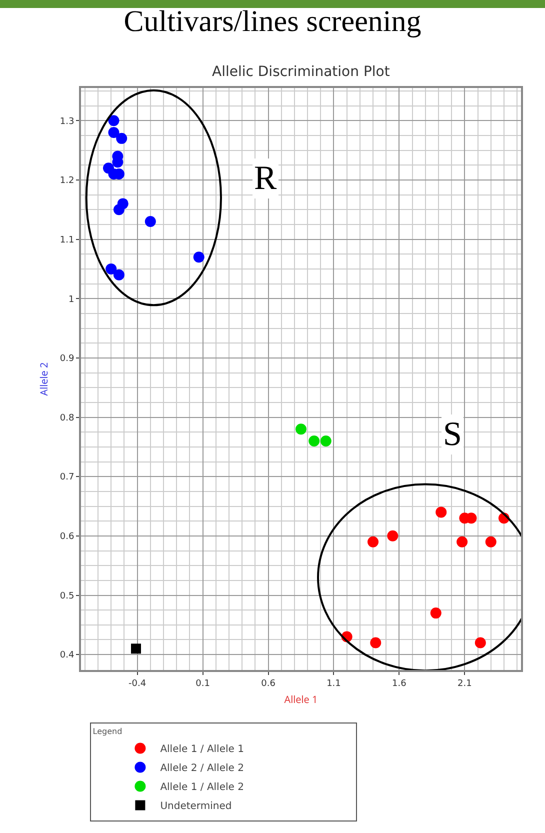  I want to click on legend-label: Allele 1 / Allele 1, so click(202, 750).